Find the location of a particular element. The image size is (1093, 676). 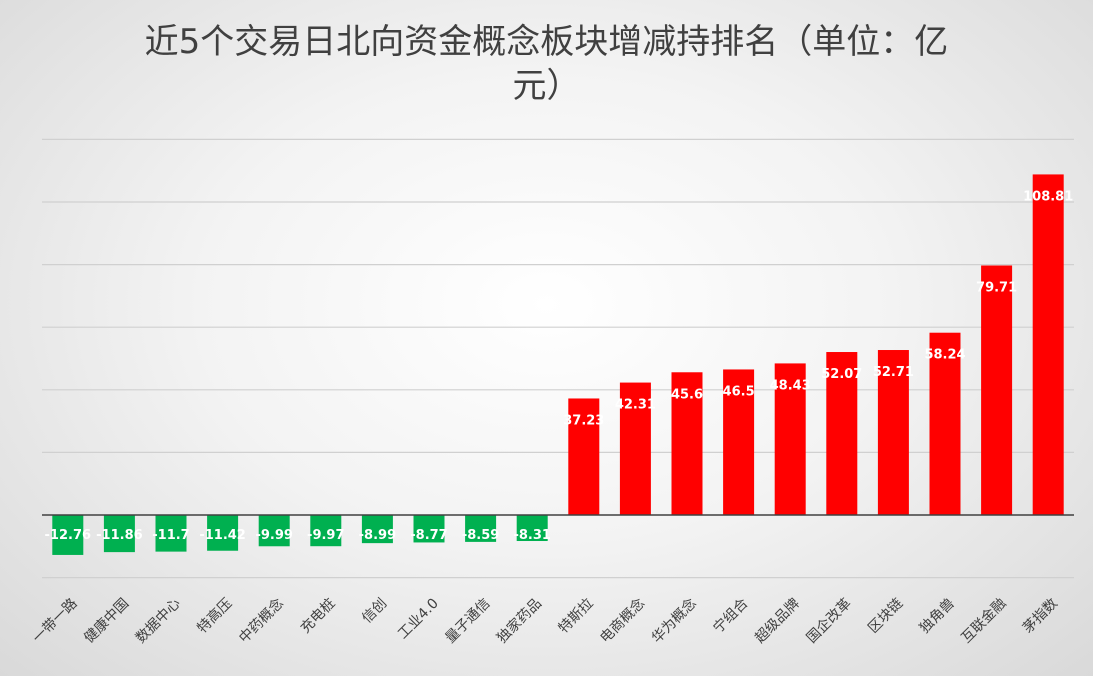

category-tick-label: 超级品牌 is located at coordinates (777, 621).